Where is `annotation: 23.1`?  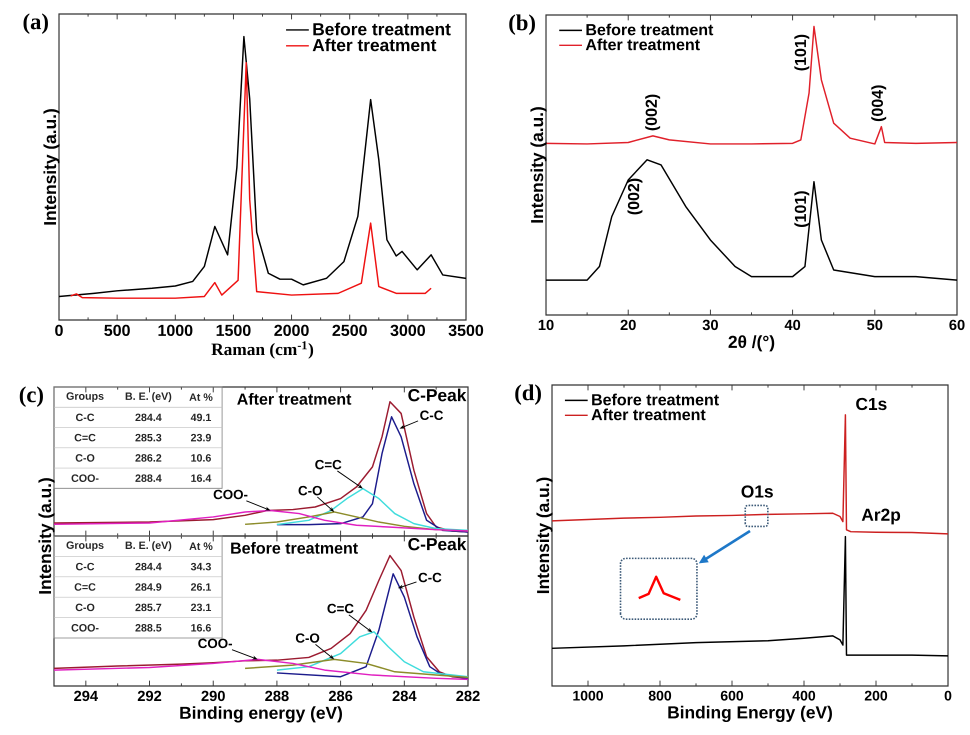 annotation: 23.1 is located at coordinates (201, 608).